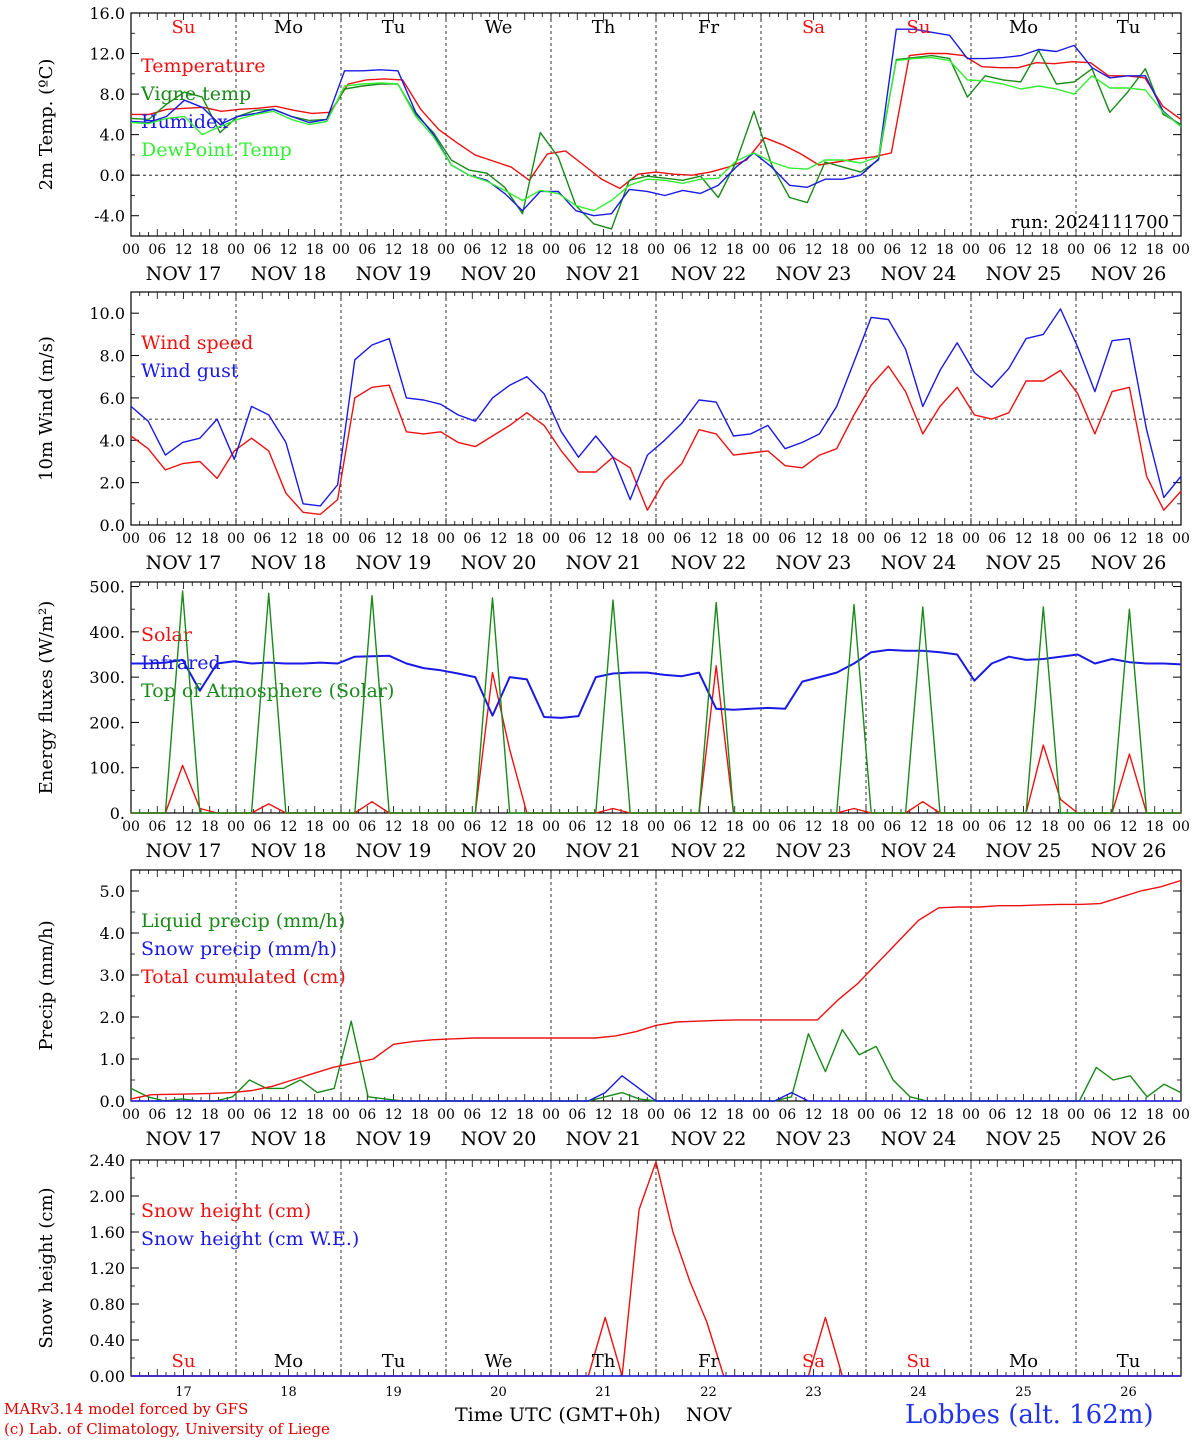  Describe the element at coordinates (46, 125) in the screenshot. I see `y-axis-label: 2m Temp. (ºC)` at that location.